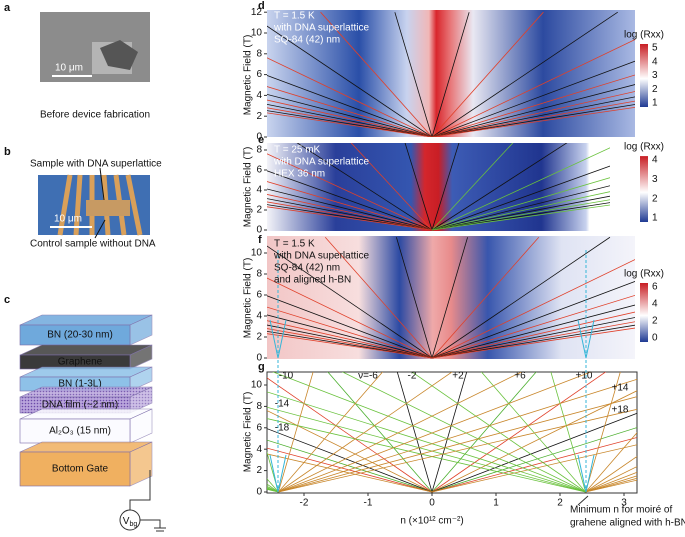 Image resolution: width=685 pixels, height=537 pixels. What do you see at coordinates (68, 219) in the screenshot?
I see `scale-label: 10 μm` at bounding box center [68, 219].